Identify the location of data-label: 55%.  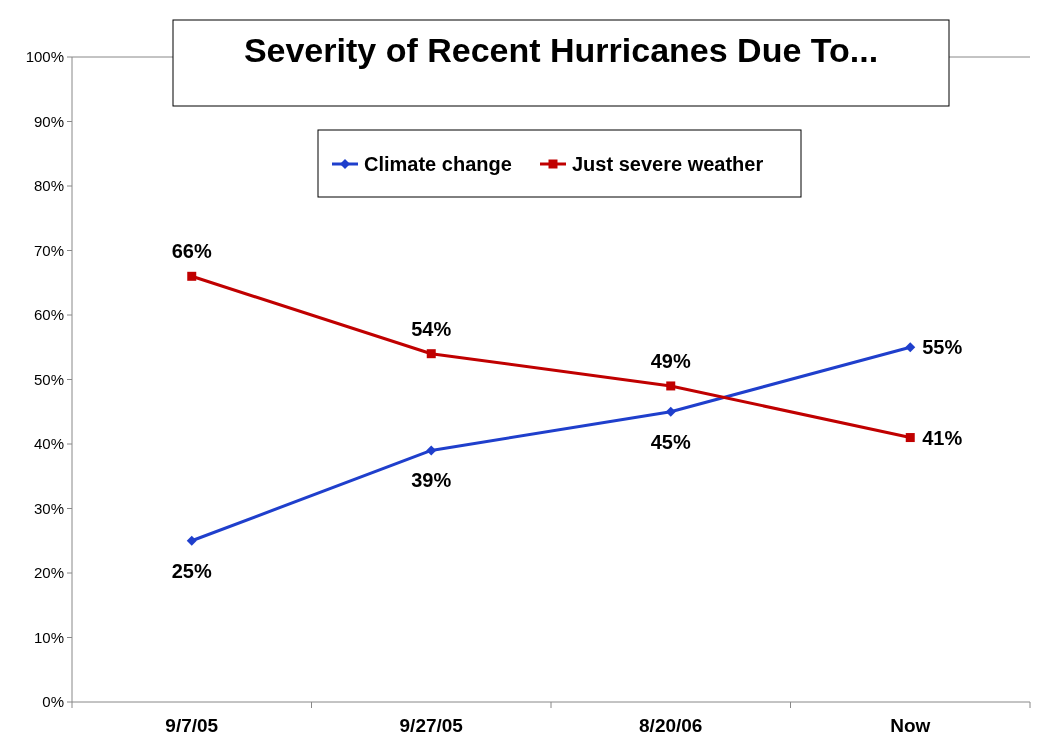
(942, 347).